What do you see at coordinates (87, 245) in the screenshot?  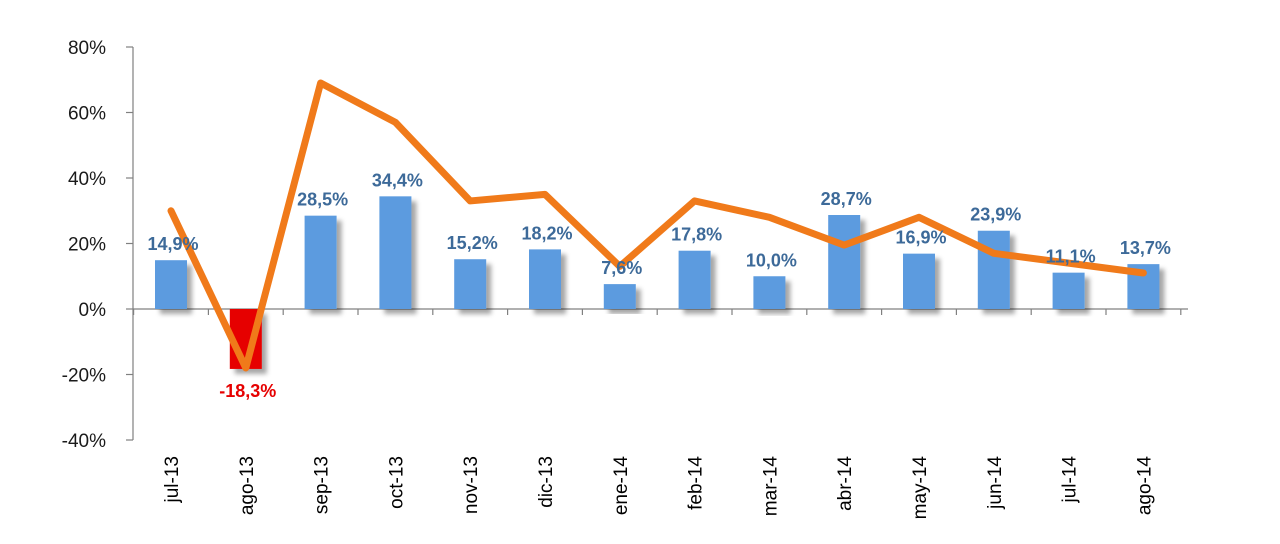 I see `y-tick-label: 20%` at bounding box center [87, 245].